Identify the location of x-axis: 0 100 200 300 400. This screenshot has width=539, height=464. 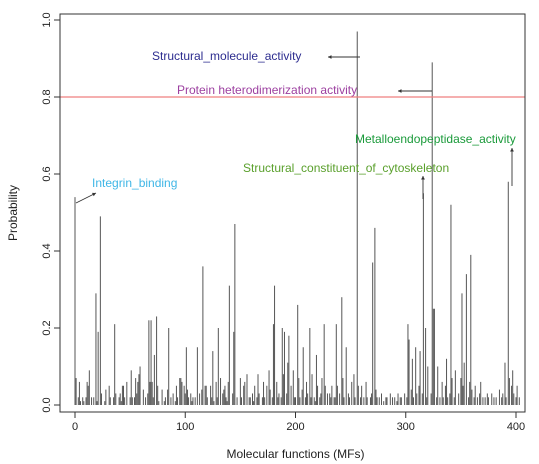
(298, 422).